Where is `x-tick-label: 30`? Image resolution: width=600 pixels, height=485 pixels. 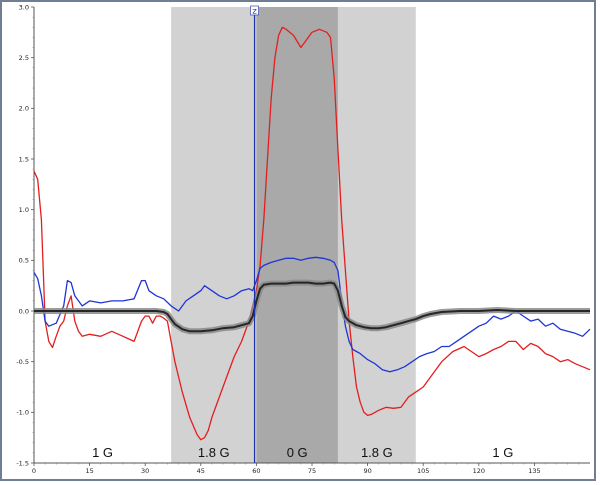
x-tick-label: 30 is located at coordinates (145, 471).